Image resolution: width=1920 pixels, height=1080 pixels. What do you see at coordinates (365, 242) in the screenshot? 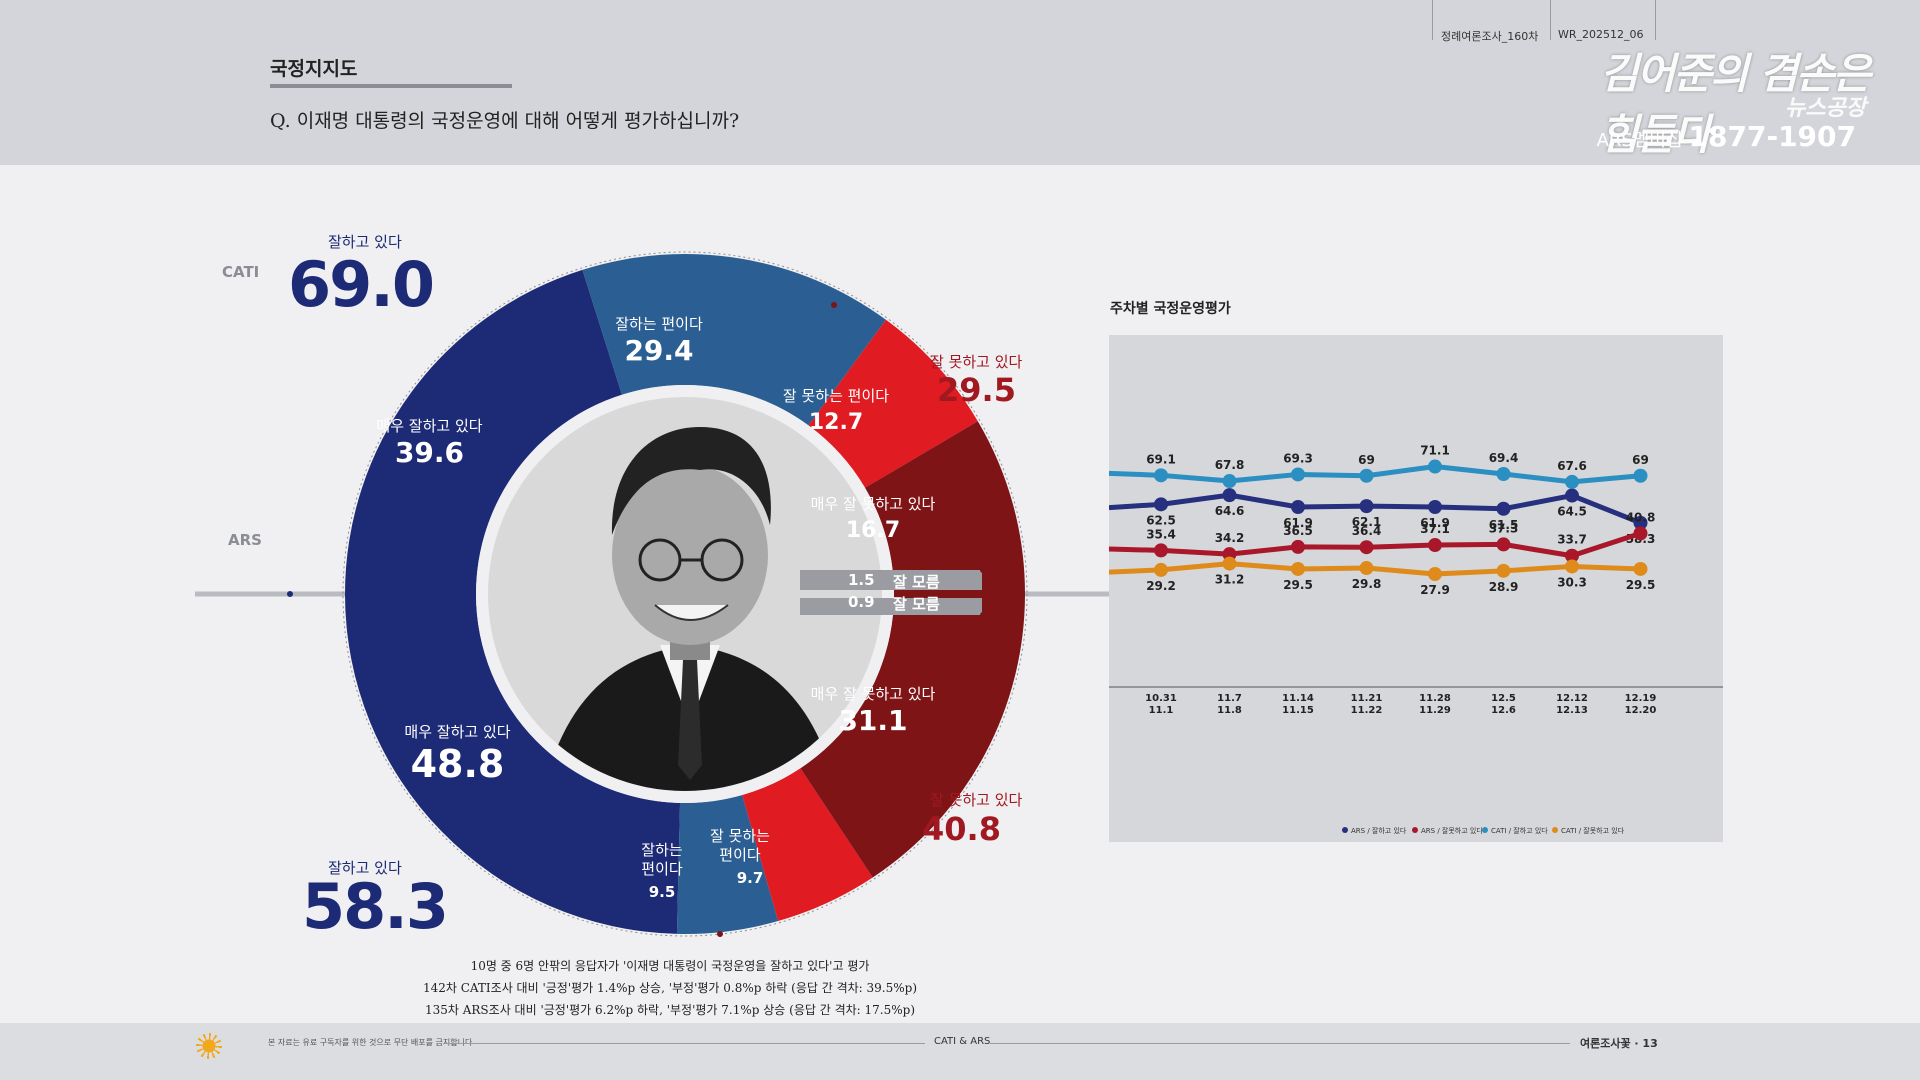
I see `cati-positive-label: 잘하고 있다` at bounding box center [365, 242].